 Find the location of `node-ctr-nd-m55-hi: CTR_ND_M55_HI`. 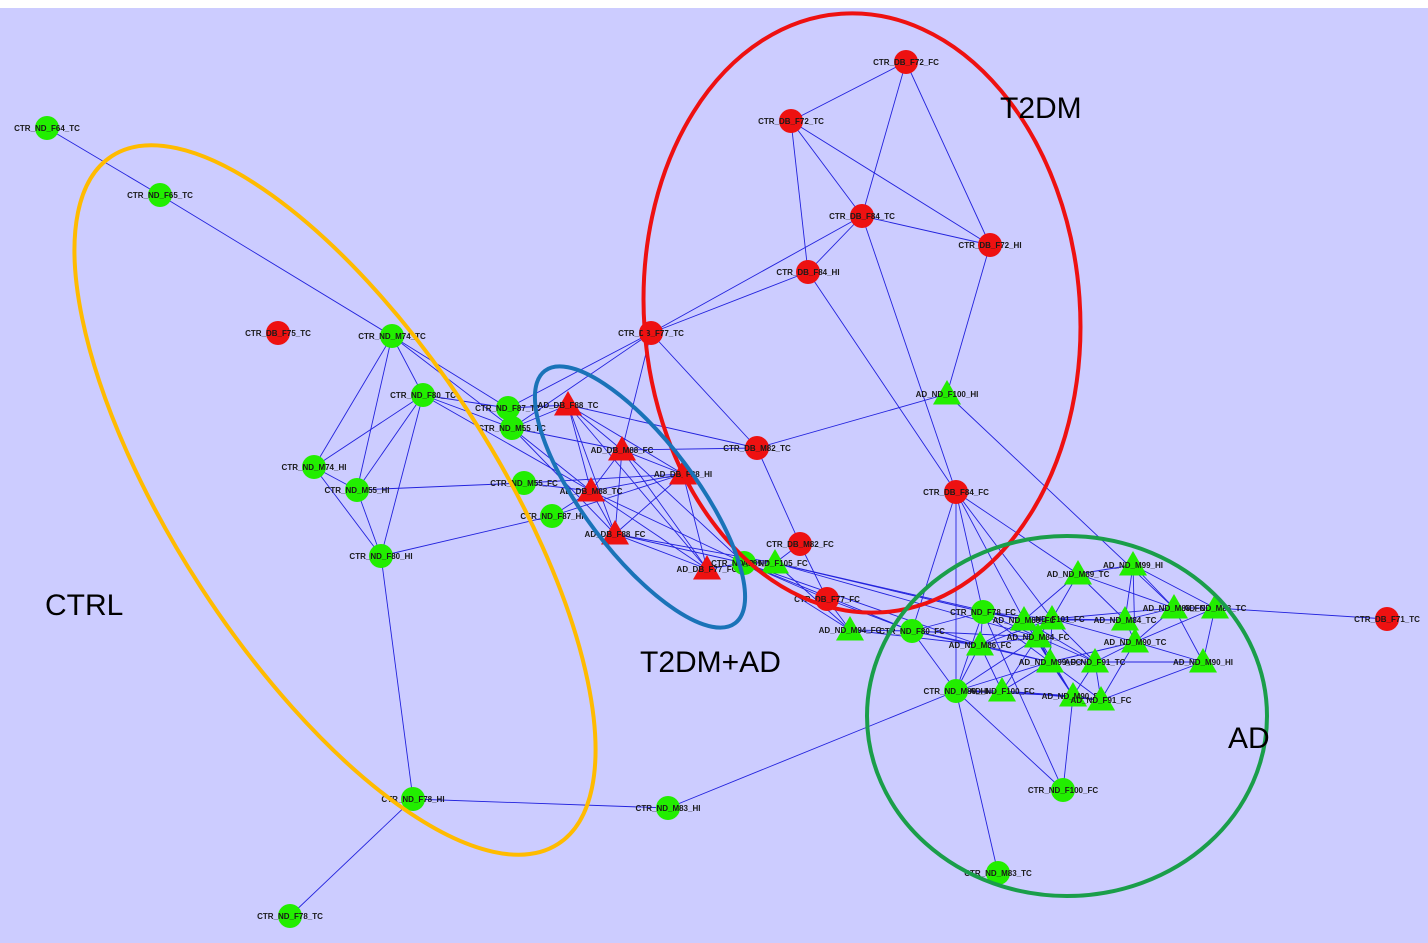

node-ctr-nd-m55-hi: CTR_ND_M55_HI is located at coordinates (357, 490).